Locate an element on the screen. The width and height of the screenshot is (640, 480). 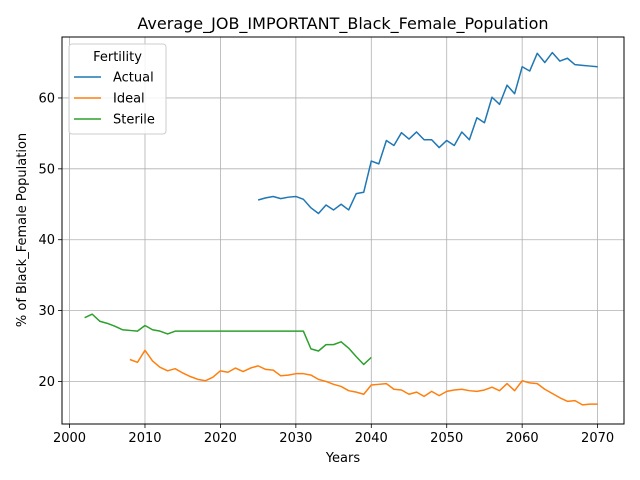
legend-box is located at coordinates (117, 89).